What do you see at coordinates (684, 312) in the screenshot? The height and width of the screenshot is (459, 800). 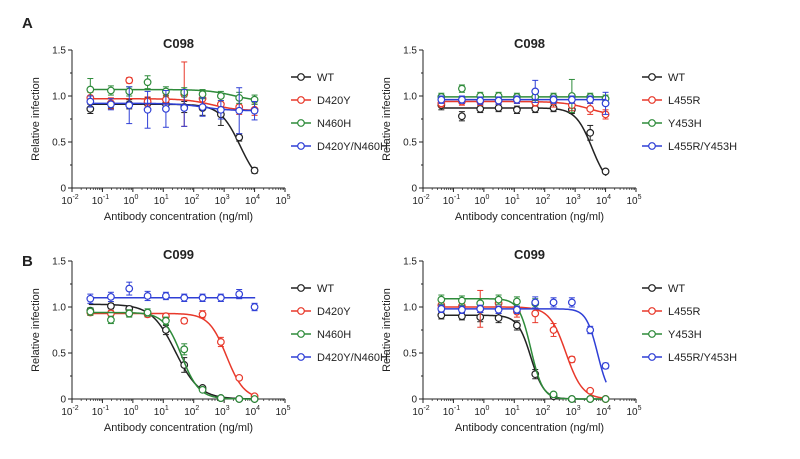 I see `legend-label: L455R` at bounding box center [684, 312].